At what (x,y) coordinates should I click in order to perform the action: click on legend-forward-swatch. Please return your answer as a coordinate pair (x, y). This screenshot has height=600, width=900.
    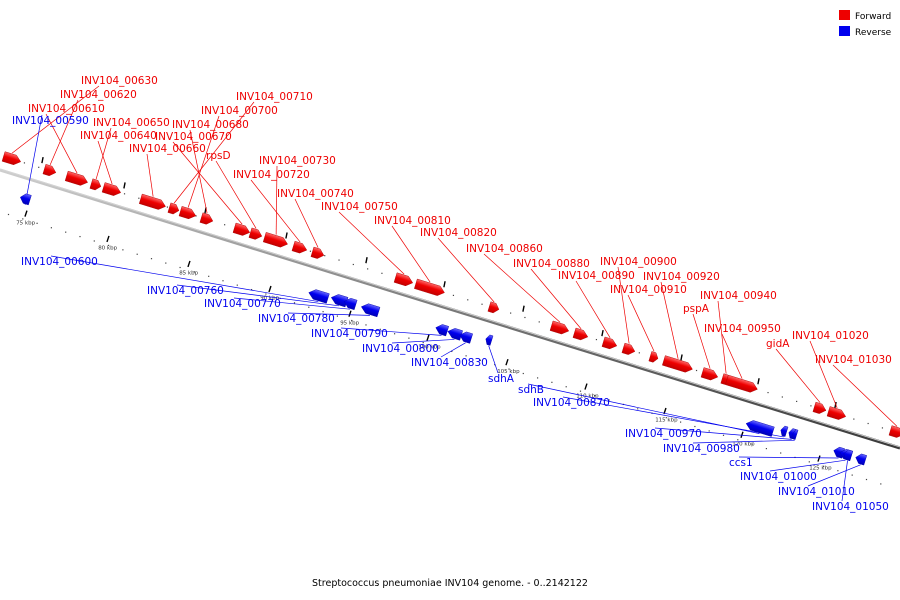
    Looking at the image, I should click on (844, 15).